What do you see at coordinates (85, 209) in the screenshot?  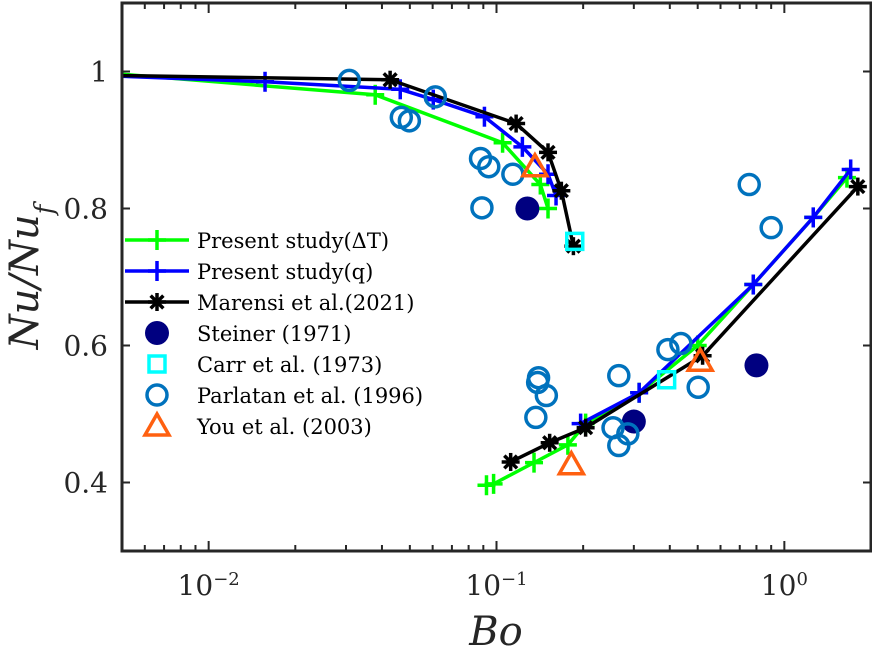 I see `y-tick-label: 0.8` at bounding box center [85, 209].